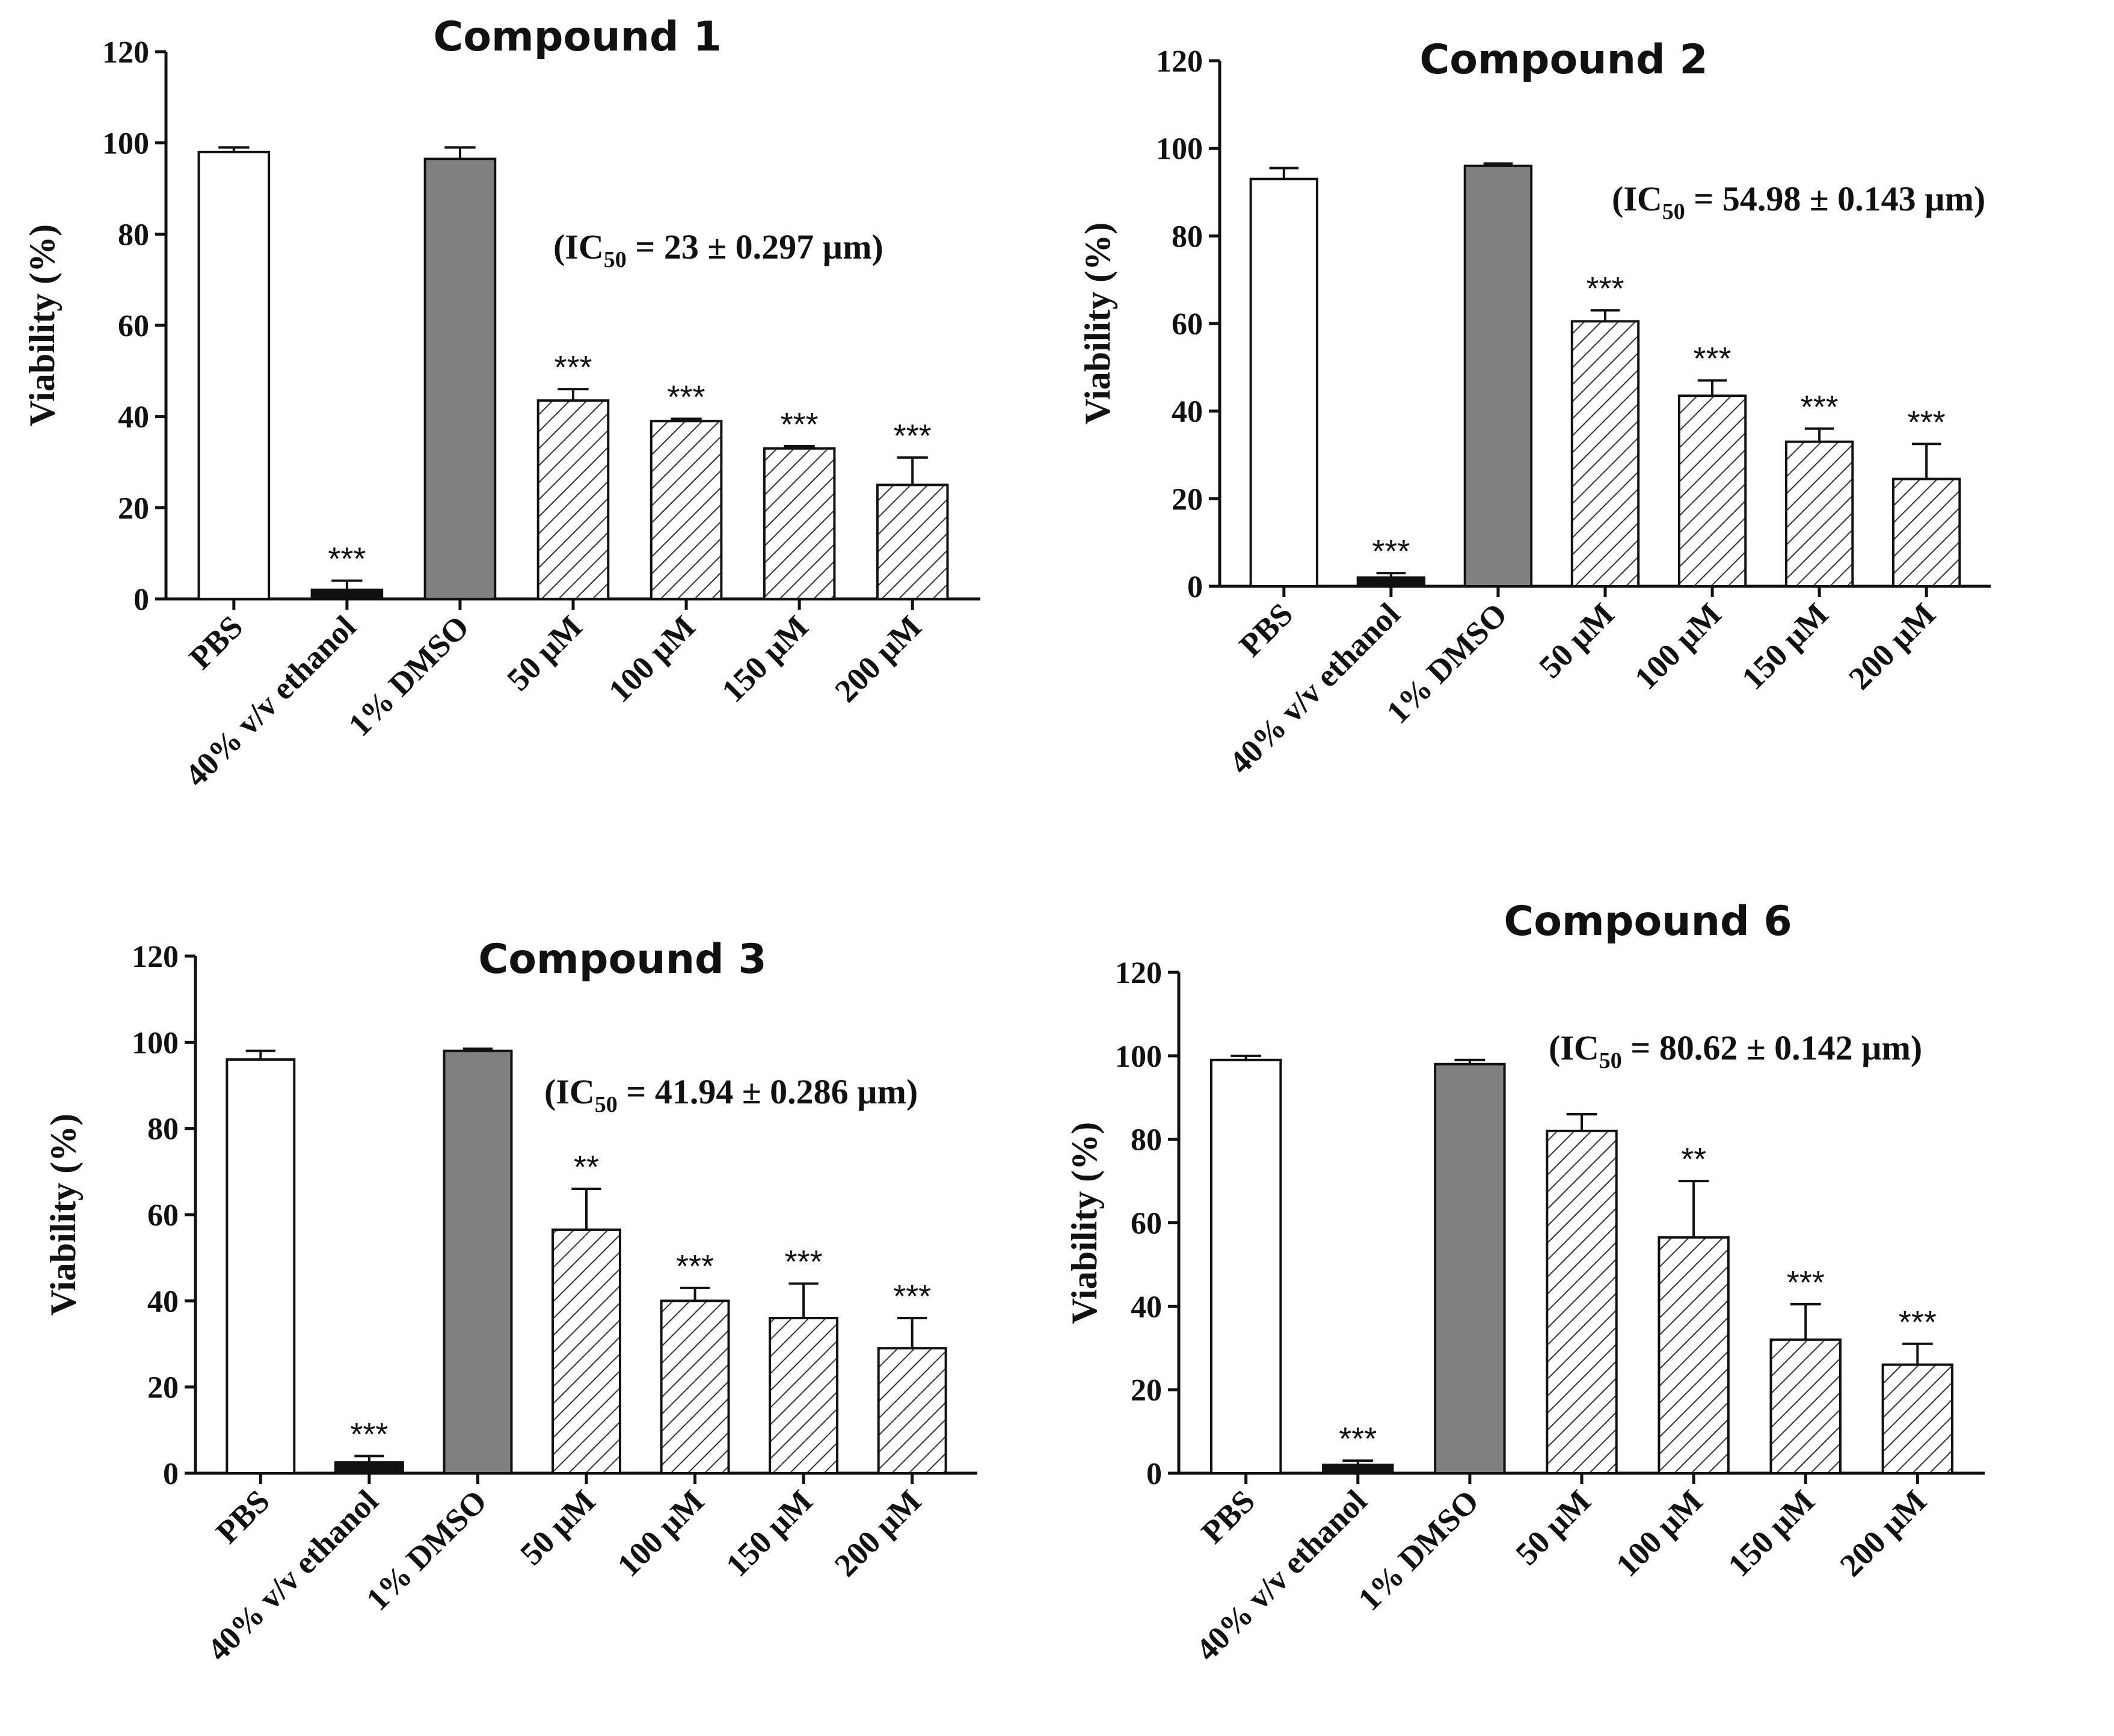 This screenshot has width=2114, height=1736. I want to click on chart-title: Compound 1, so click(577, 37).